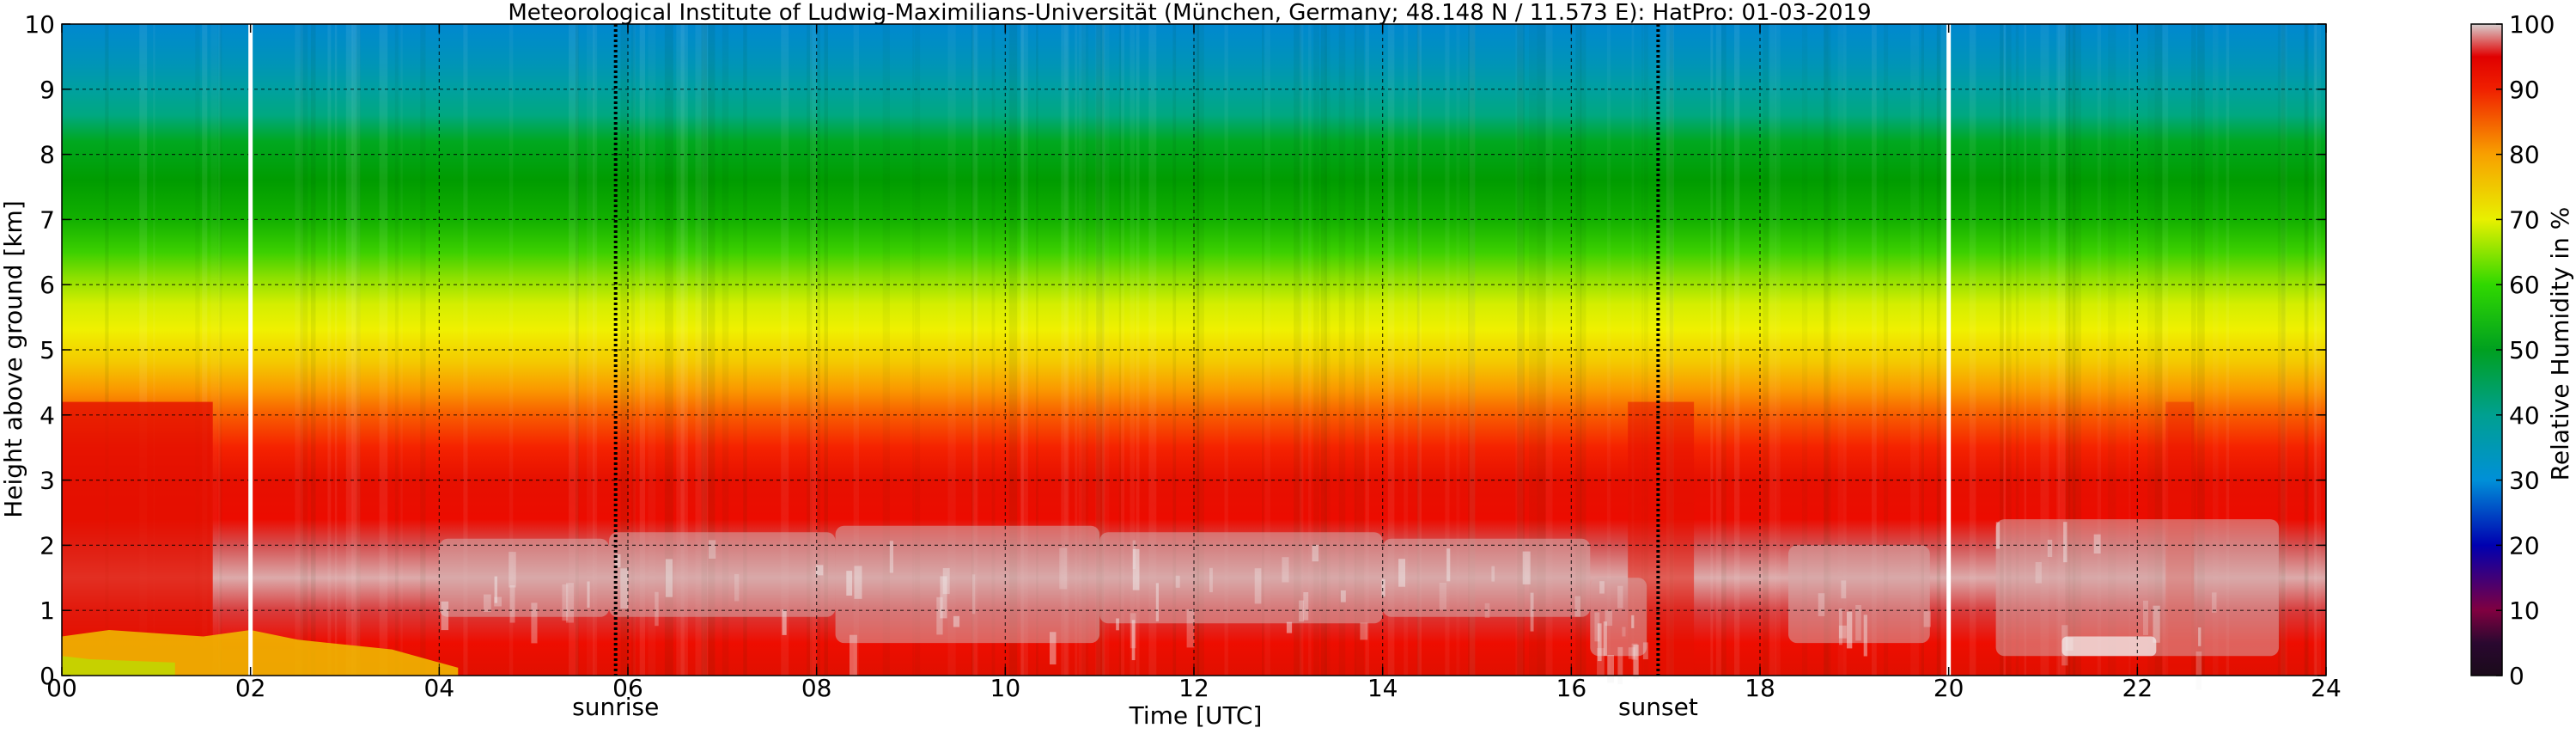 This screenshot has width=2576, height=734. What do you see at coordinates (2516, 676) in the screenshot?
I see `colorbar-tick-label: 0` at bounding box center [2516, 676].